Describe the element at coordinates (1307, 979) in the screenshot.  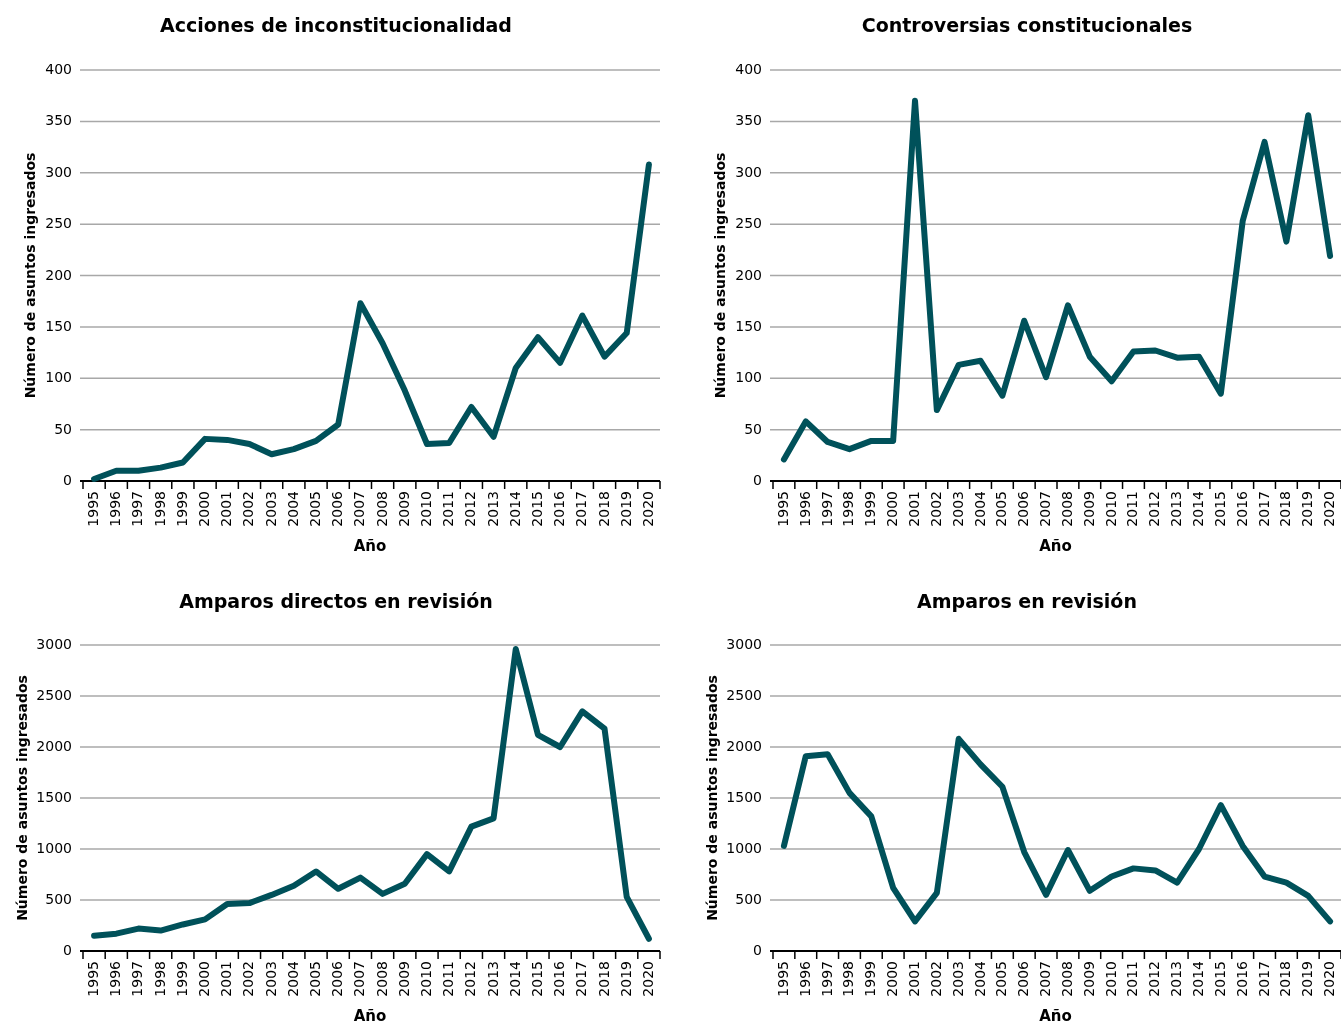
I see `x-tick-label: 2019` at that location.